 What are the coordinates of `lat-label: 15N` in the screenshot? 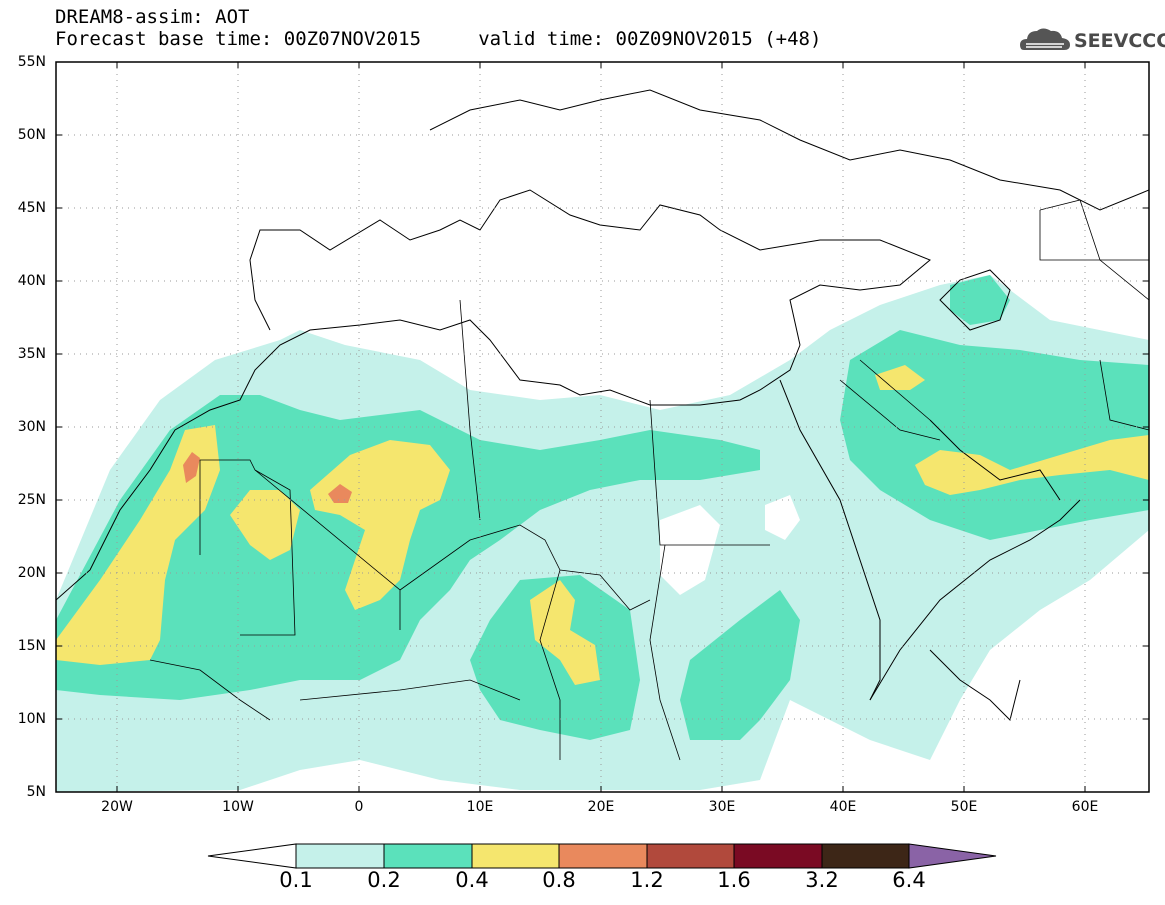 It's located at (31, 646).